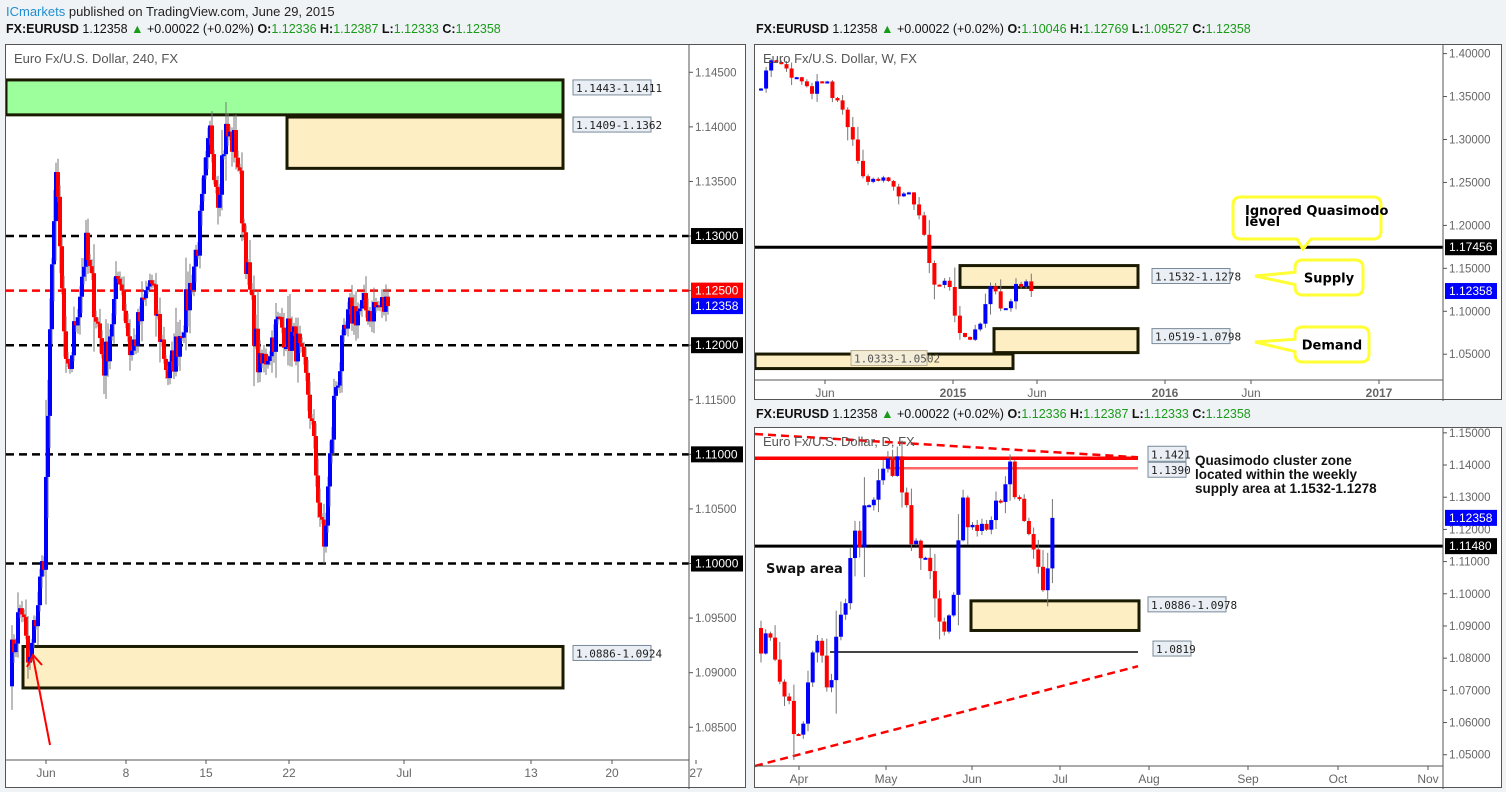 This screenshot has width=1506, height=792. Describe the element at coordinates (1171, 454) in the screenshot. I see `zone-label-text: 1.1421` at that location.